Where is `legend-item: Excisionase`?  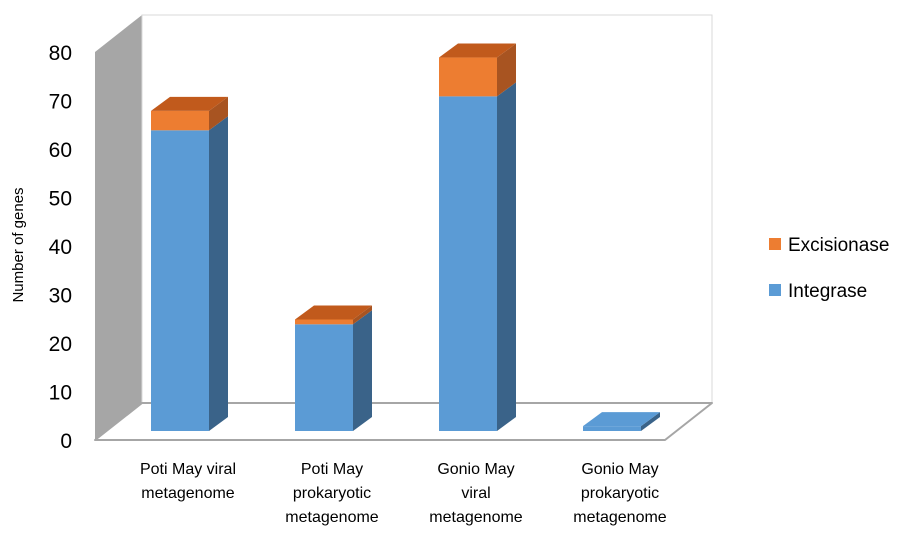 legend-item: Excisionase is located at coordinates (829, 245).